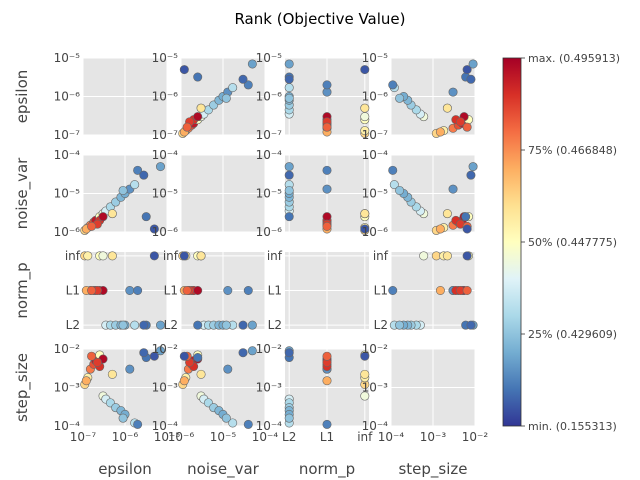  I want to click on x-tick-label: 10⁻⁷, so click(83, 437).